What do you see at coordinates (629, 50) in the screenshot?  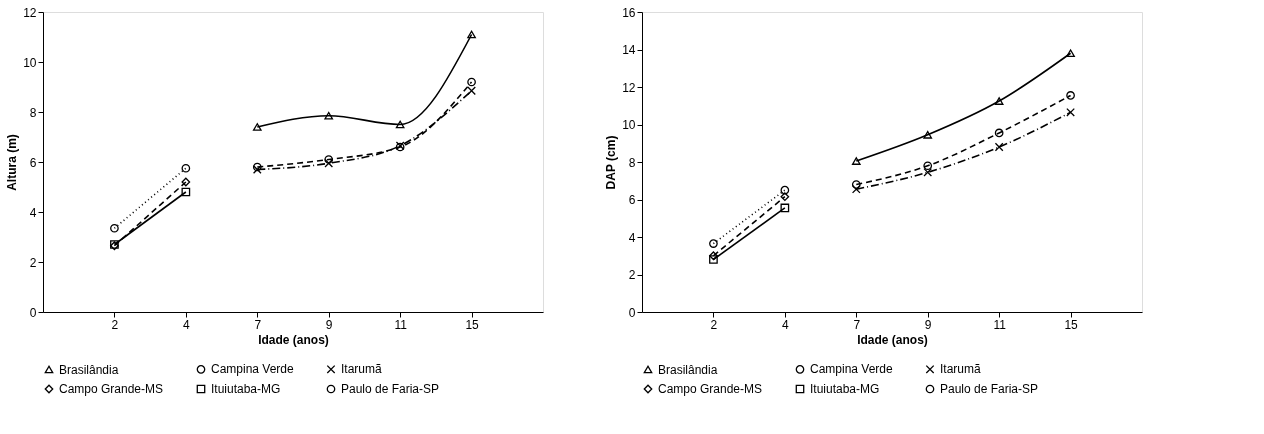 I see `y-tick-label: 14` at bounding box center [629, 50].